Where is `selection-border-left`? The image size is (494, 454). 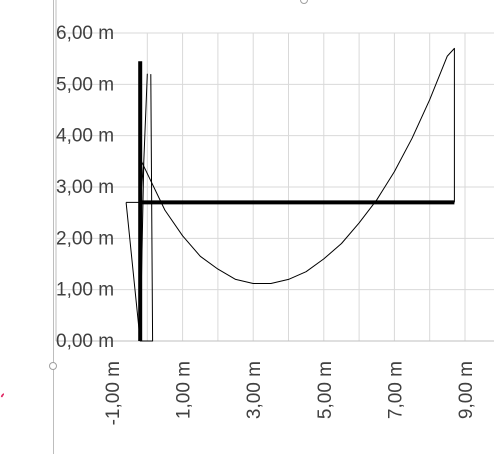
selection-border-left is located at coordinates (53, 227).